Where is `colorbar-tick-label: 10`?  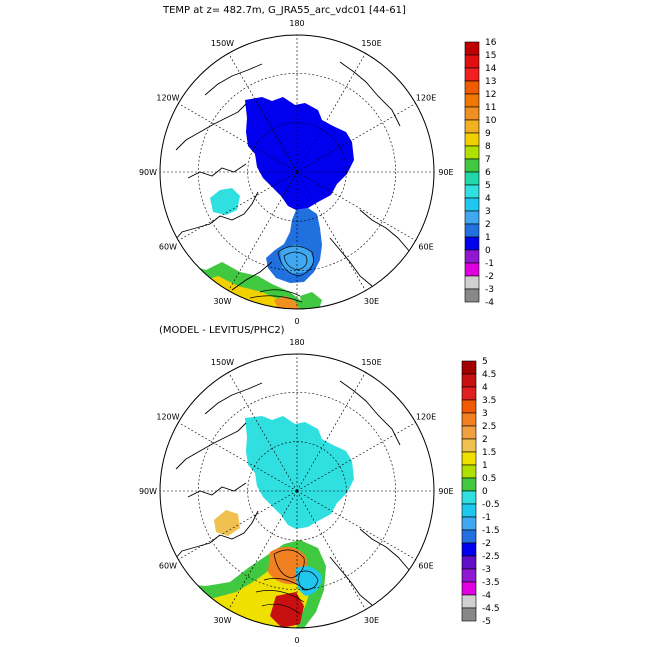
colorbar-tick-label: 10 is located at coordinates (491, 121).